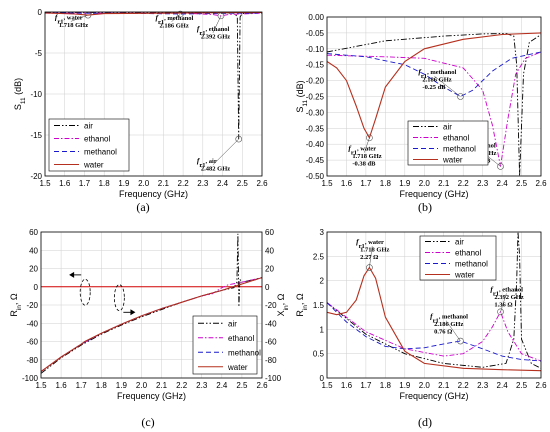  Describe the element at coordinates (72, 274) in the screenshot. I see `arrow-left-head` at that location.